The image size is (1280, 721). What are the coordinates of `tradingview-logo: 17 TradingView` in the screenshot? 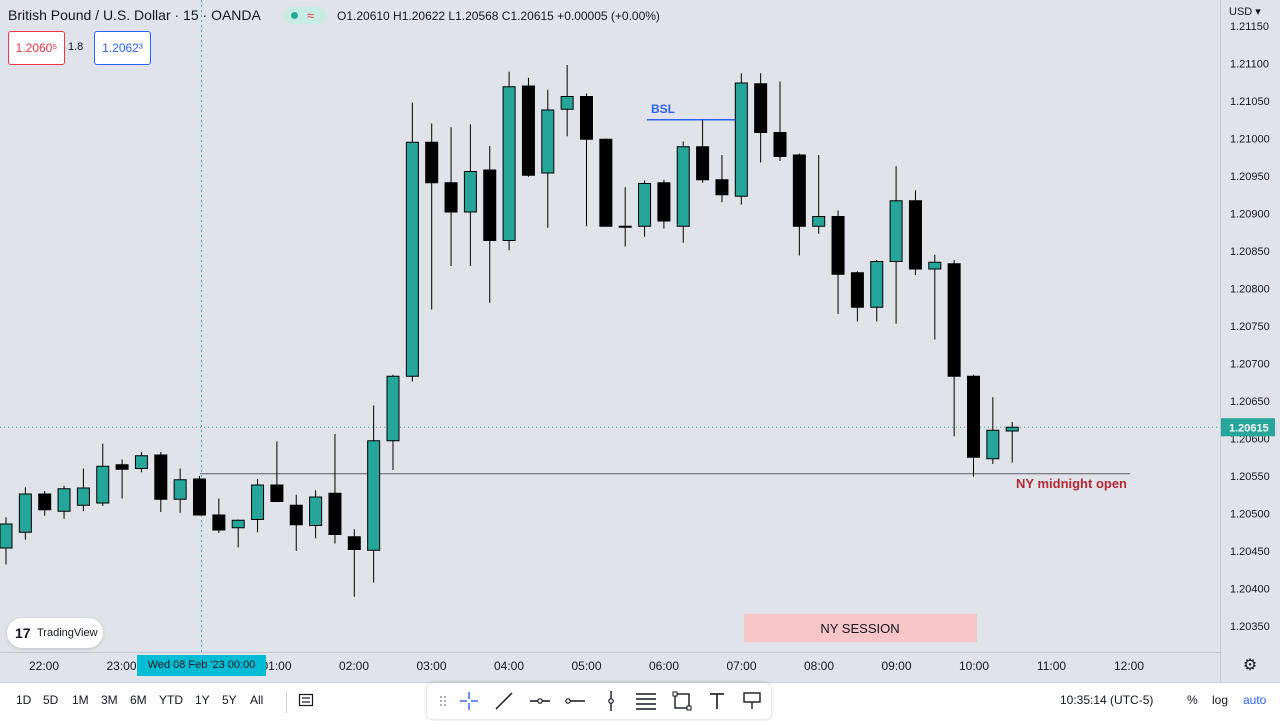 It's located at (55, 633).